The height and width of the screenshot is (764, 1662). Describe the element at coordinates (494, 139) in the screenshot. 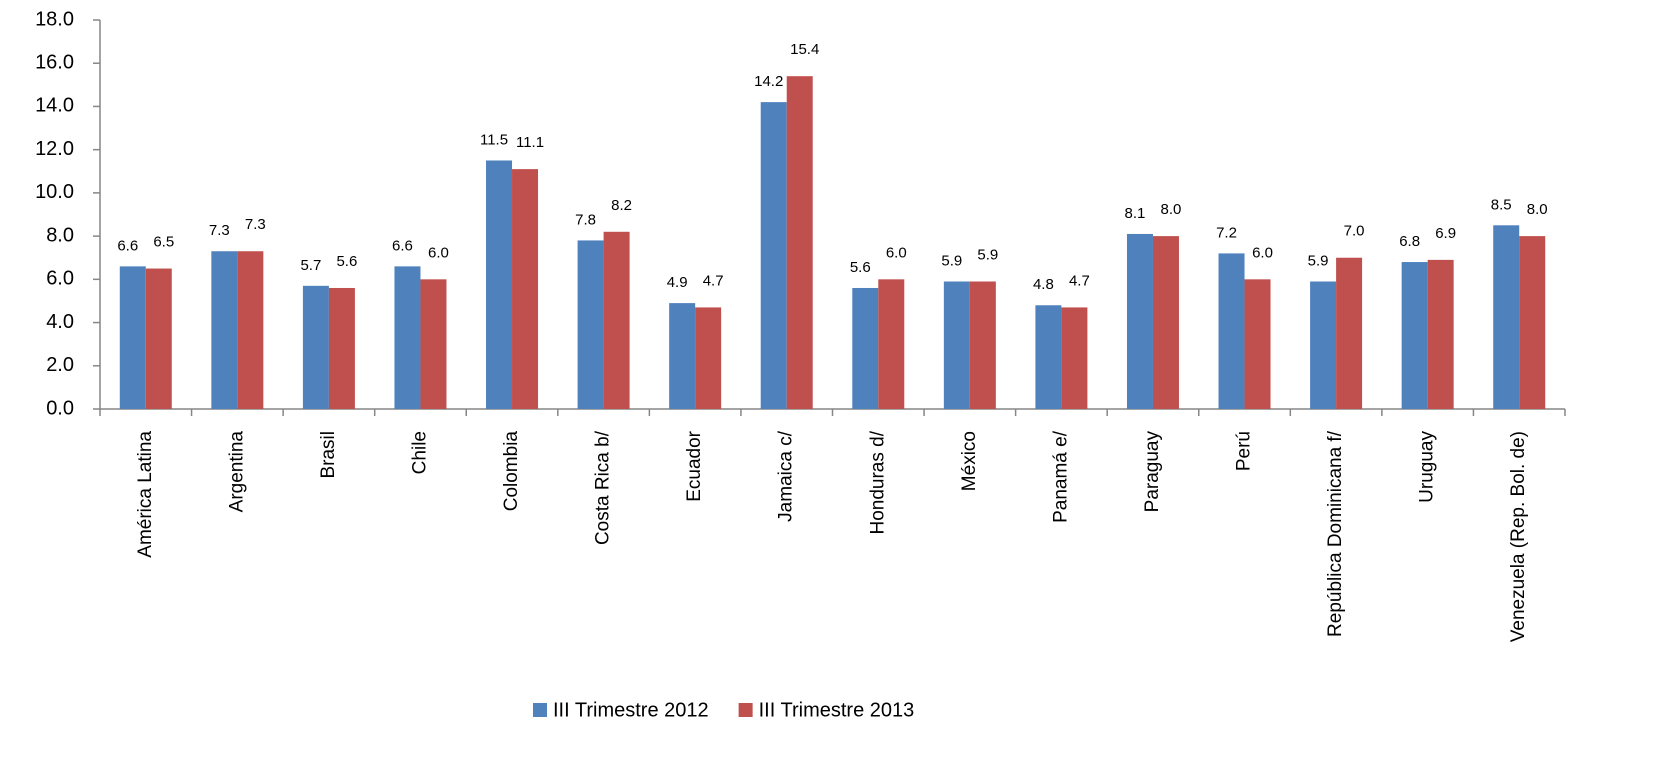

I see `value-label: 11.5` at that location.